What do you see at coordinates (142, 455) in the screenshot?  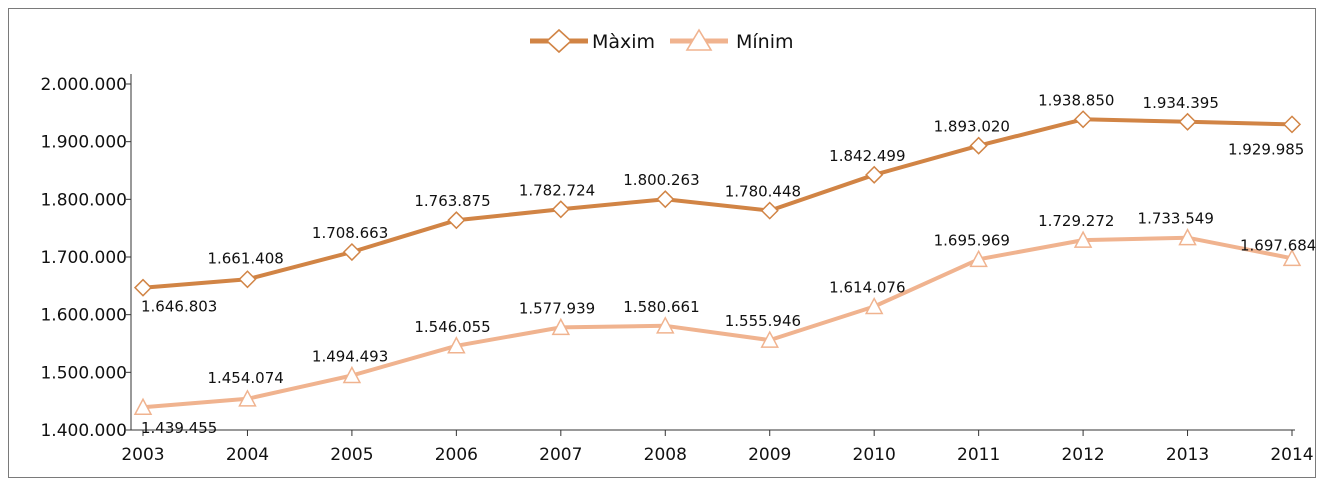 I see `x-tick-label: 2003` at bounding box center [142, 455].